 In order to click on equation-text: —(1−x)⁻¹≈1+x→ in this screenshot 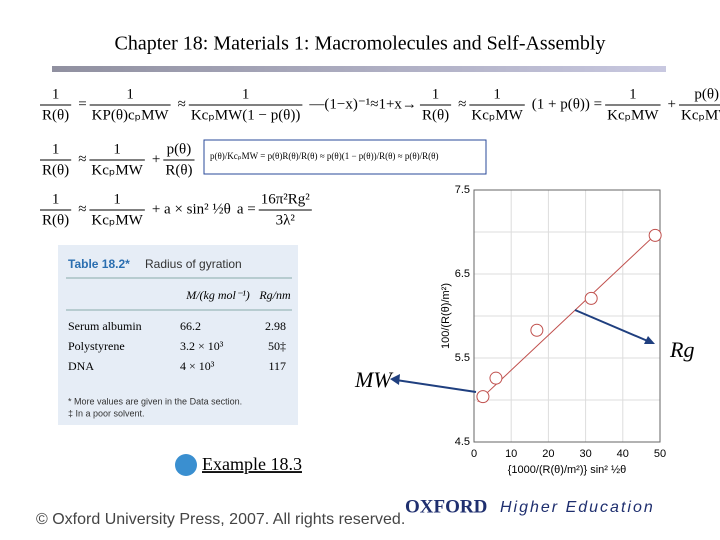, I will do `click(362, 104)`.